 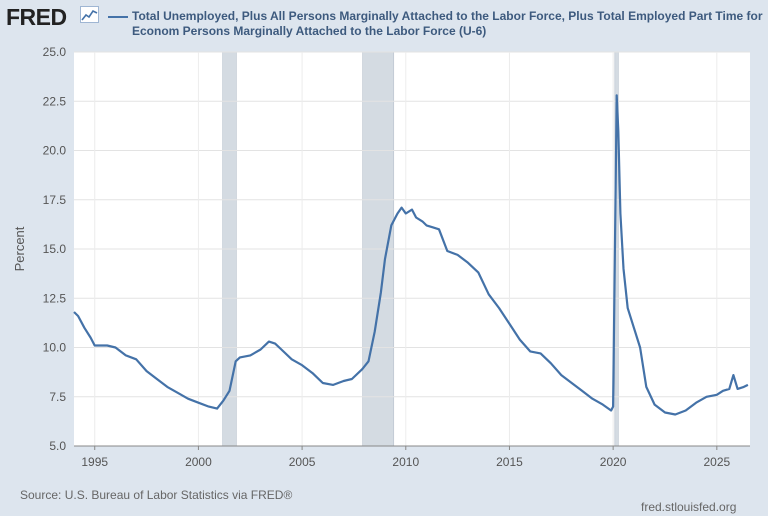 I want to click on fred-url: fred.stlouisfed.org, so click(x=689, y=507).